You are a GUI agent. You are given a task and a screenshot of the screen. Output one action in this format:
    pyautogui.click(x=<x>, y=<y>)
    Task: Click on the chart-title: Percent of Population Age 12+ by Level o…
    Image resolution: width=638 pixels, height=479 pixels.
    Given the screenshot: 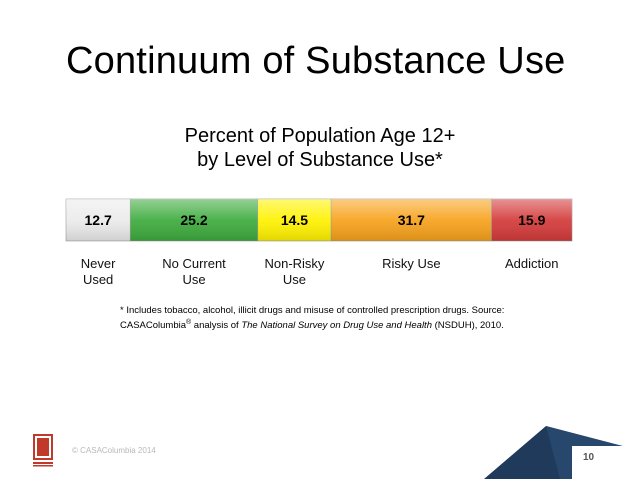 What is the action you would take?
    pyautogui.click(x=320, y=148)
    